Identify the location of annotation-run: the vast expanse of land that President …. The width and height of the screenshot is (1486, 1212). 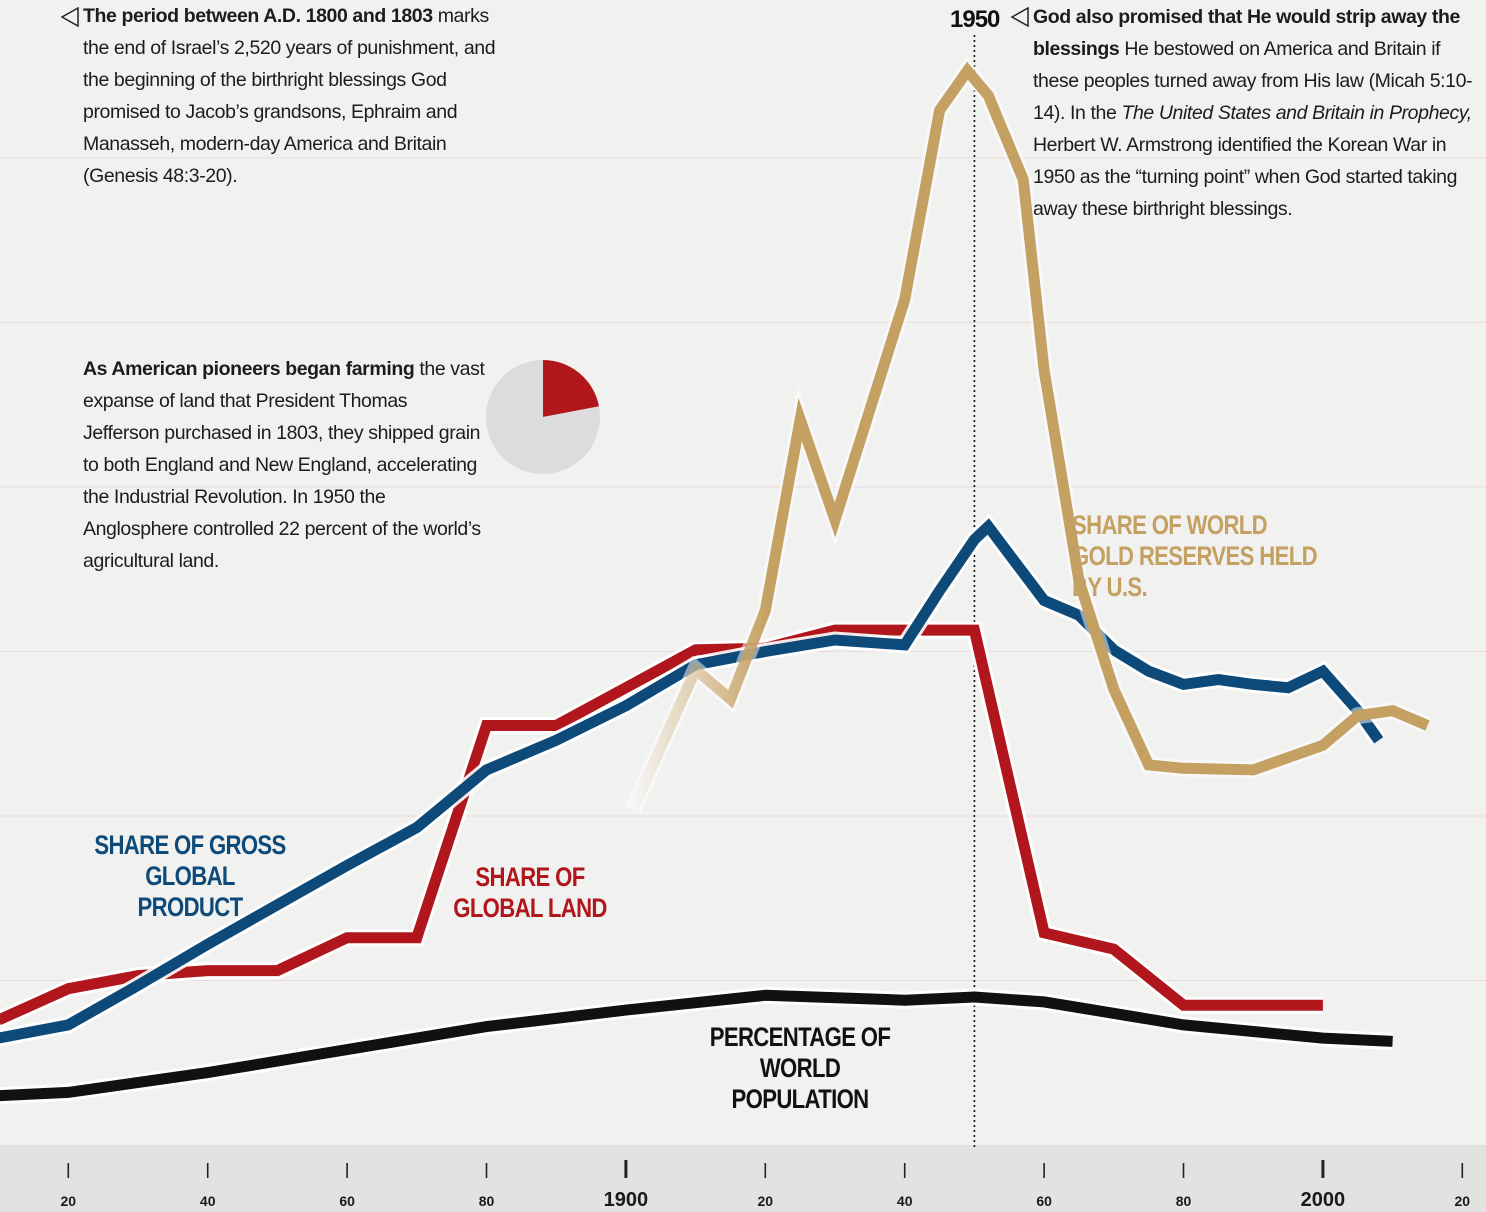
(284, 465).